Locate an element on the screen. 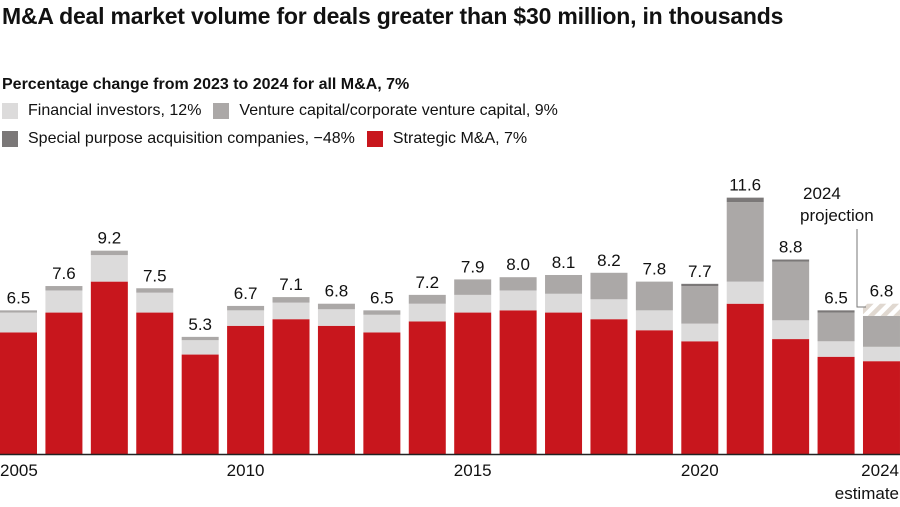 The width and height of the screenshot is (900, 507). bar-segment-2008-s1 is located at coordinates (155, 302).